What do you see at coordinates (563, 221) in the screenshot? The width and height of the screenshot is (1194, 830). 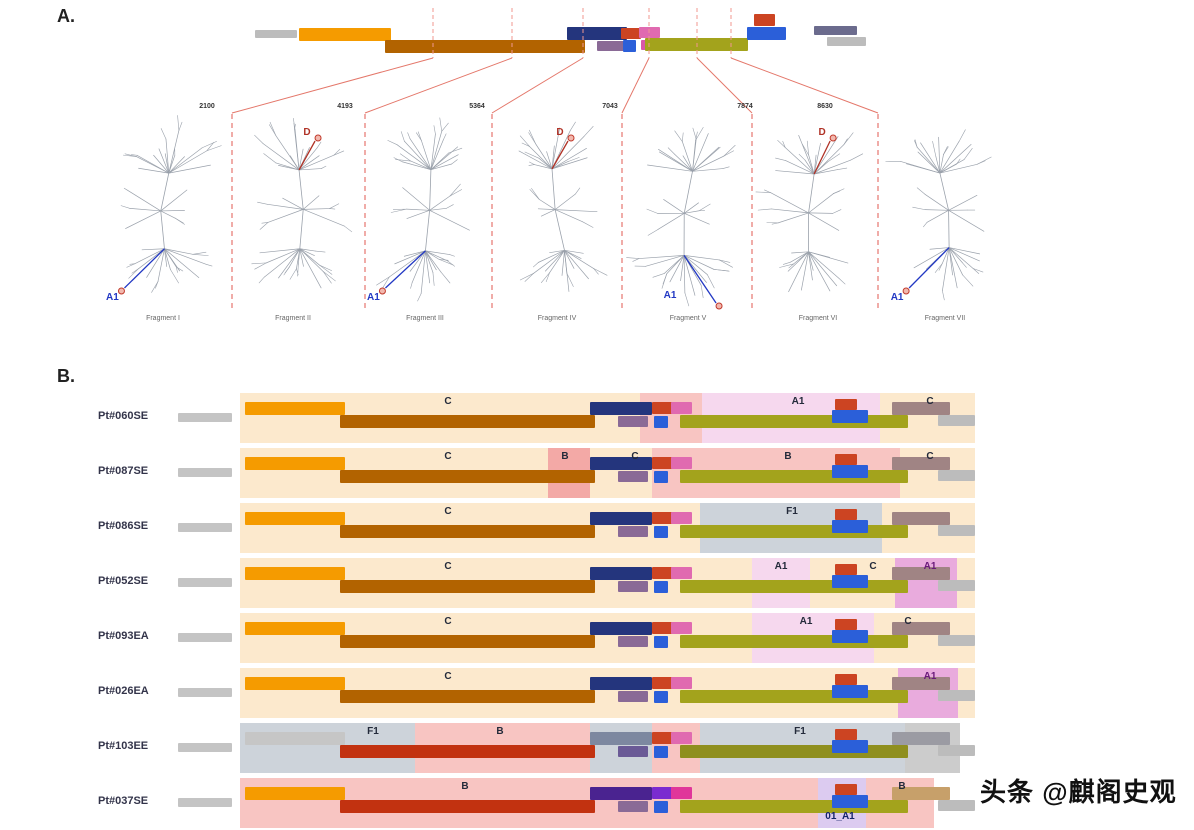 I see `phylo-tree-fragment-iv: D Fragment IV` at bounding box center [563, 221].